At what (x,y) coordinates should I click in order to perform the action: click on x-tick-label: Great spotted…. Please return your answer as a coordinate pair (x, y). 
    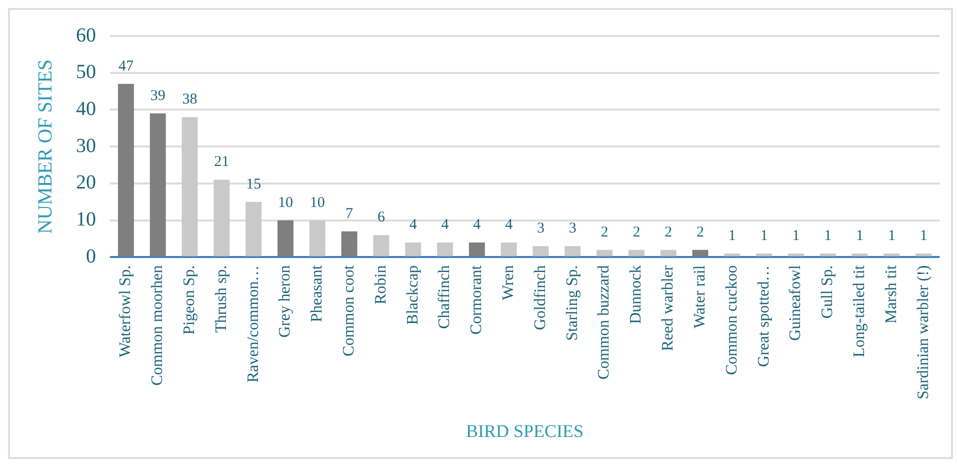
    Looking at the image, I should click on (763, 316).